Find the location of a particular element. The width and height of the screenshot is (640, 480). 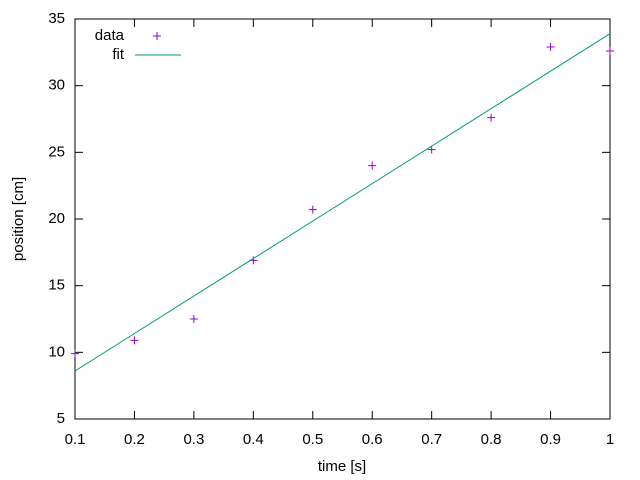

y-tick-label: 10 is located at coordinates (56, 351).